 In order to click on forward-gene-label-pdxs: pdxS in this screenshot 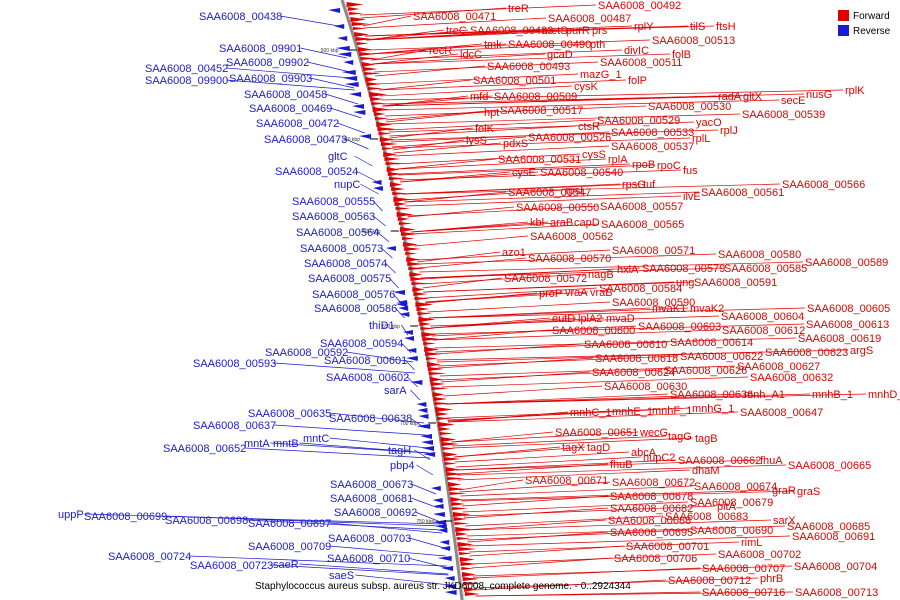, I will do `click(515, 144)`.